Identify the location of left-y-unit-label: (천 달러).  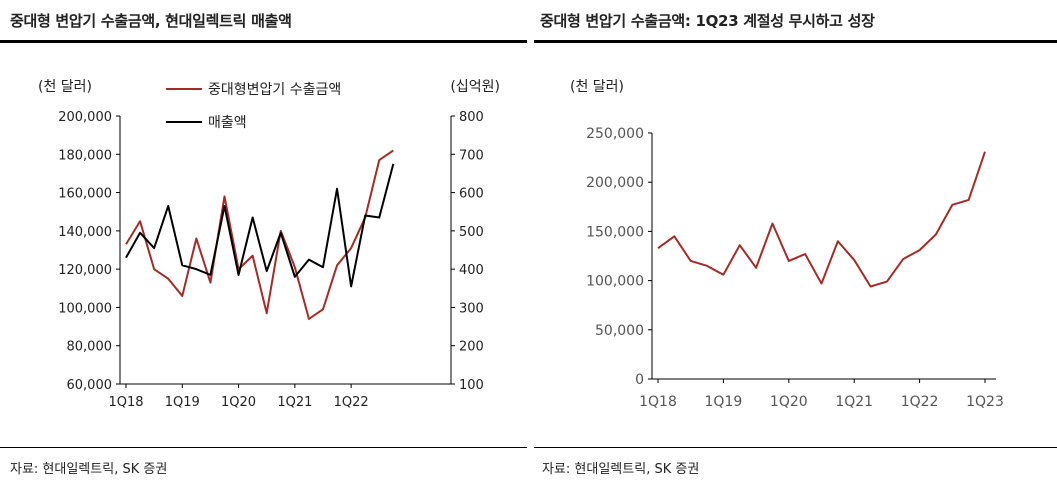
(65, 87).